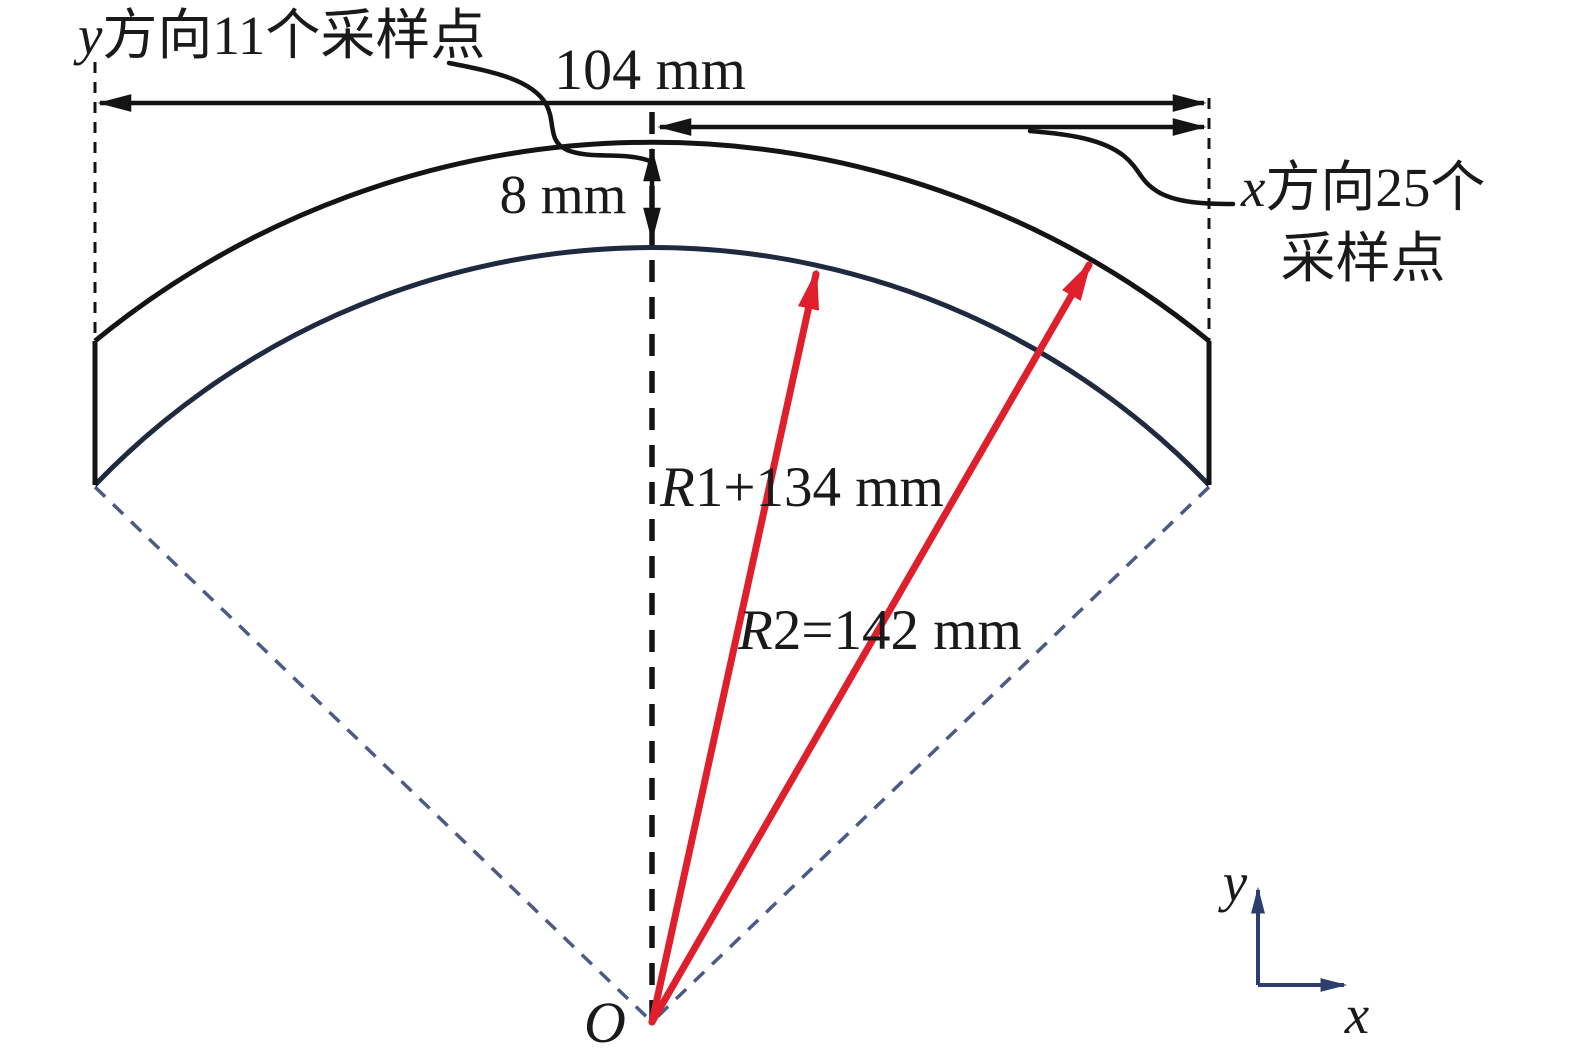 The width and height of the screenshot is (1575, 1058). What do you see at coordinates (755, 630) in the screenshot?
I see `radius-r2-var: R` at bounding box center [755, 630].